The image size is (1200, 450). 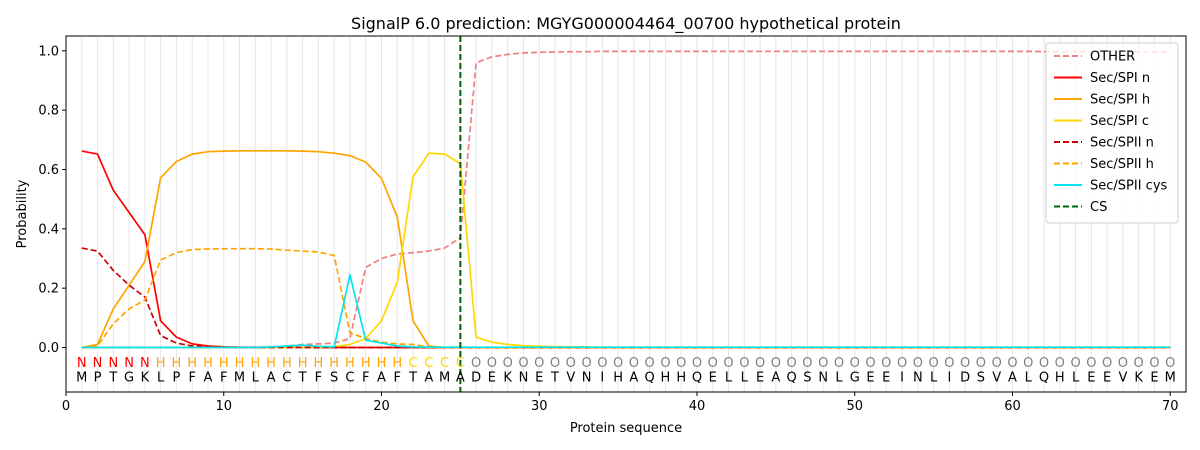 What do you see at coordinates (949, 378) in the screenshot?
I see `sequence-letter: I` at bounding box center [949, 378].